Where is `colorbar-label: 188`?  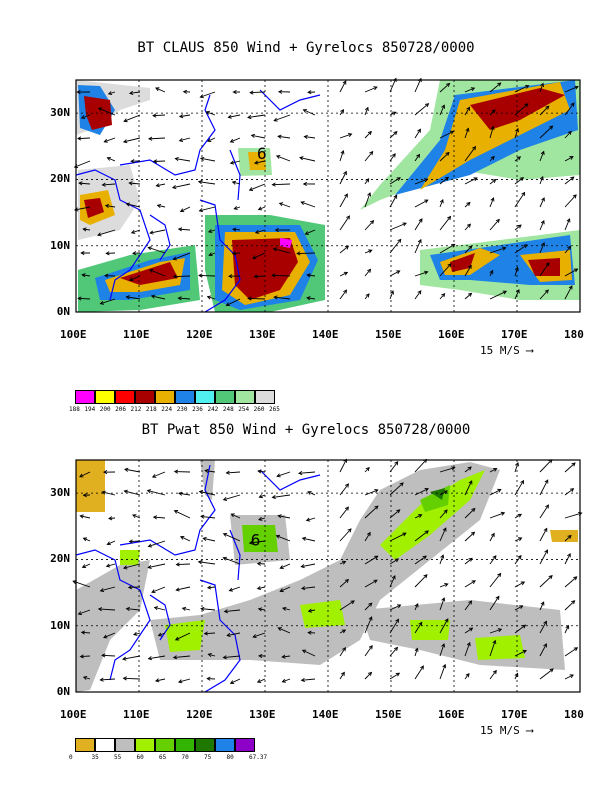 colorbar-label: 188 is located at coordinates (74, 409).